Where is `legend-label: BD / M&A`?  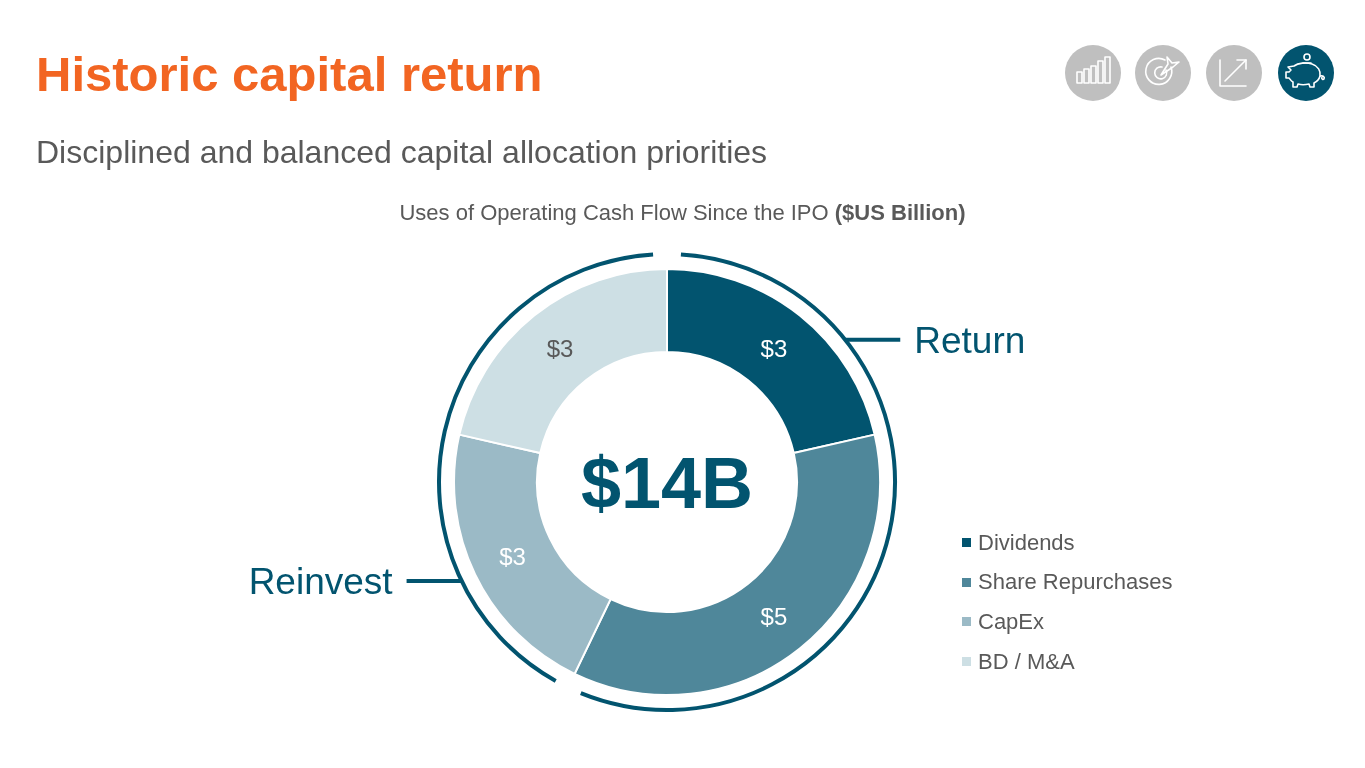 legend-label: BD / M&A is located at coordinates (1026, 661).